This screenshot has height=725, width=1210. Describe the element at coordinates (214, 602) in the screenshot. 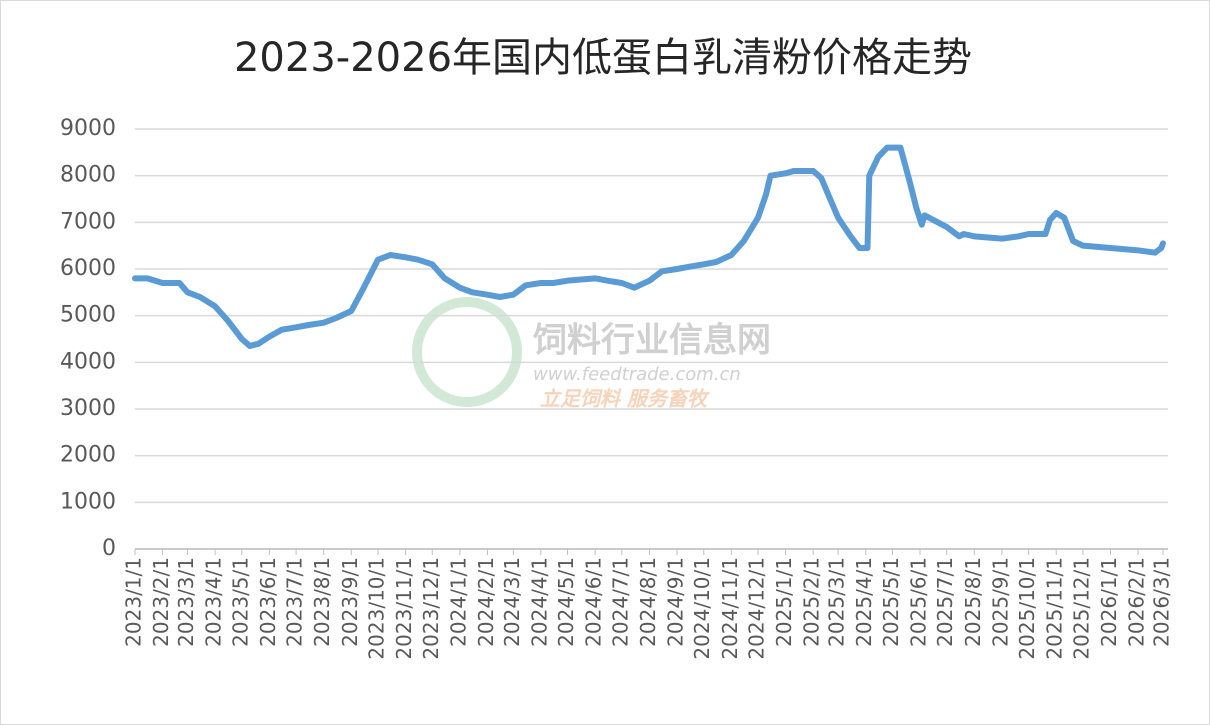

I see `x-tick-label: 2023/4/1` at that location.